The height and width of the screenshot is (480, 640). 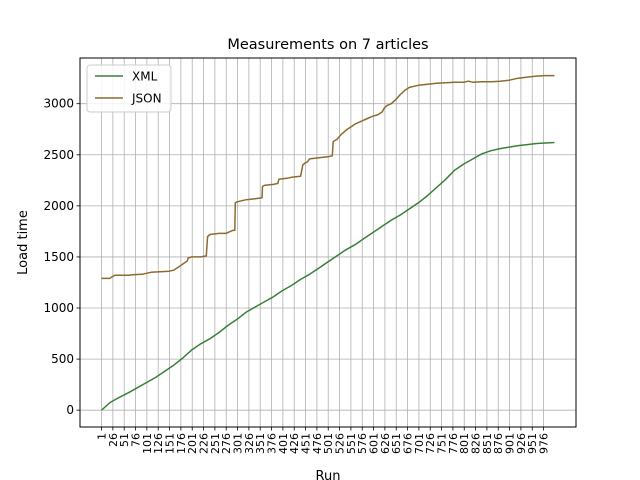 I want to click on x-tick-label: 101, so click(x=147, y=443).